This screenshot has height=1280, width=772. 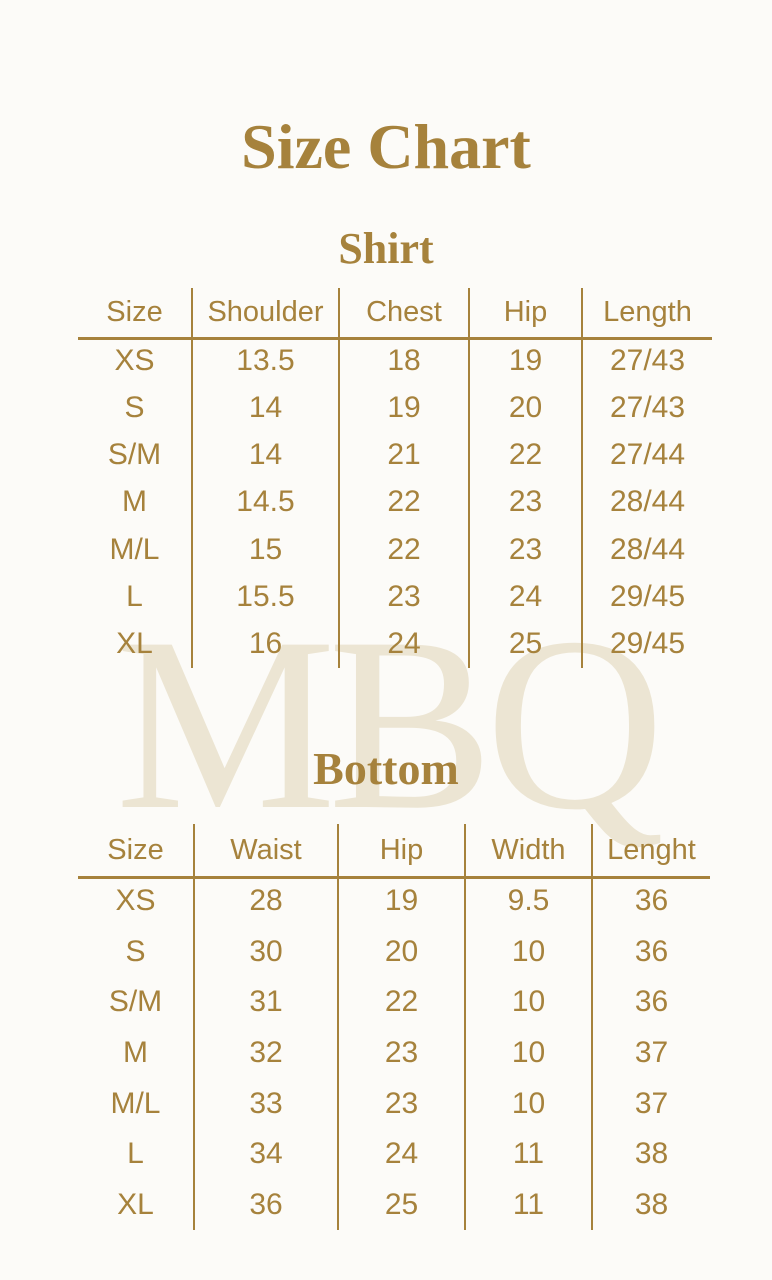 I want to click on column-header: Width, so click(x=528, y=849).